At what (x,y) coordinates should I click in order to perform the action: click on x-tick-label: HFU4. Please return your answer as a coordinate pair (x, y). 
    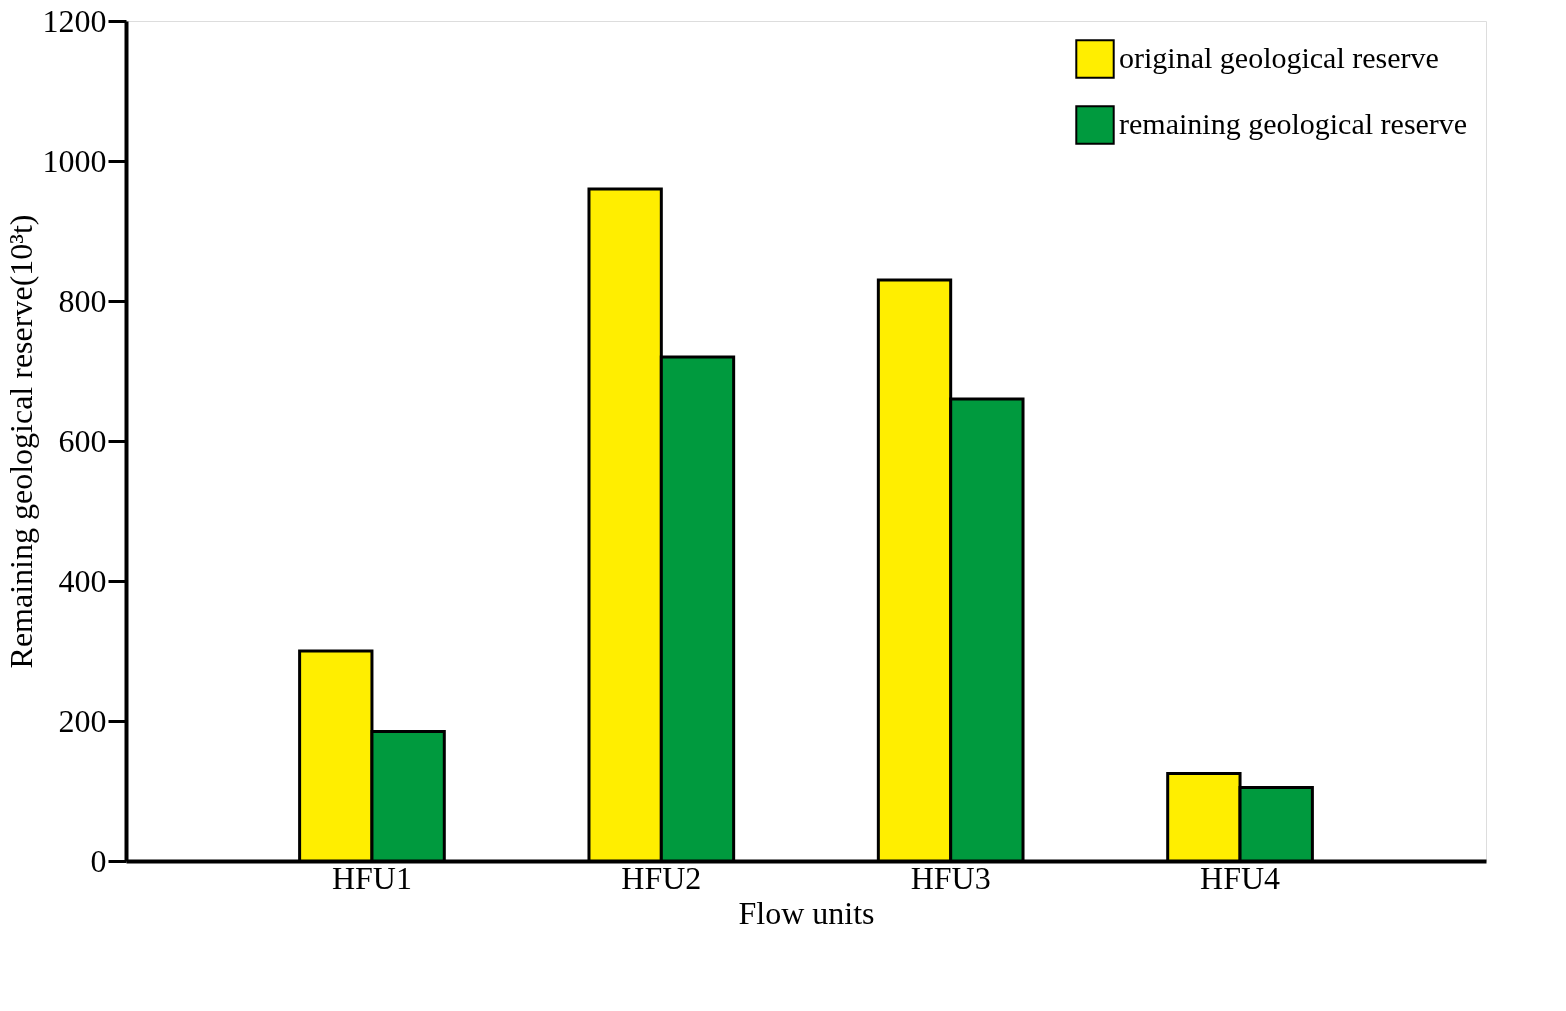
    Looking at the image, I should click on (1240, 877).